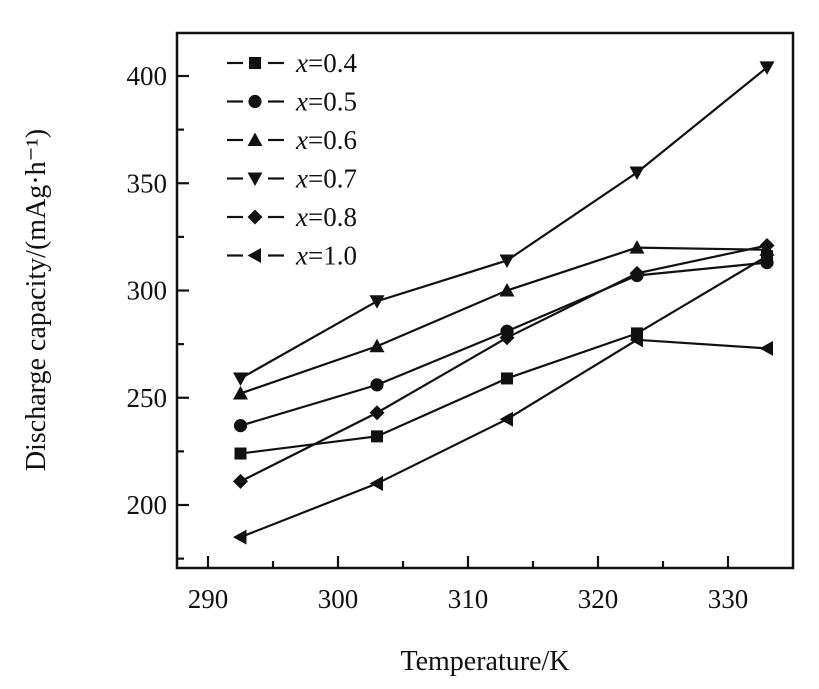 The height and width of the screenshot is (689, 819). I want to click on legend-label: x=0.7, so click(326, 179).